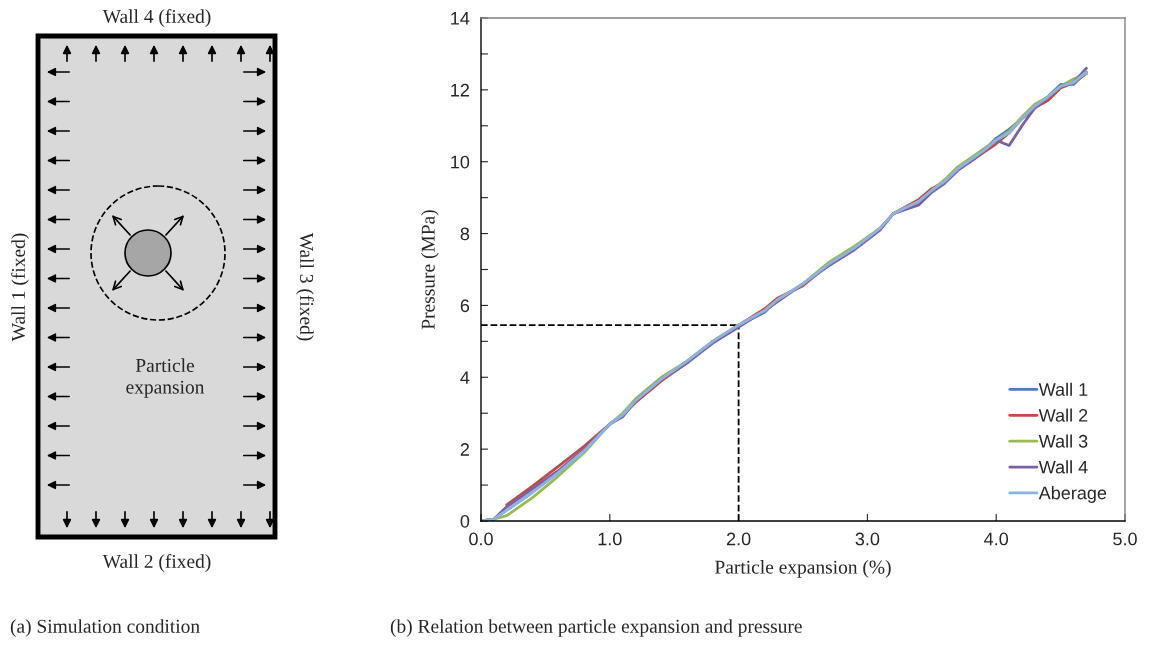 This screenshot has width=1153, height=654. Describe the element at coordinates (460, 162) in the screenshot. I see `y-tick-label: 10` at that location.